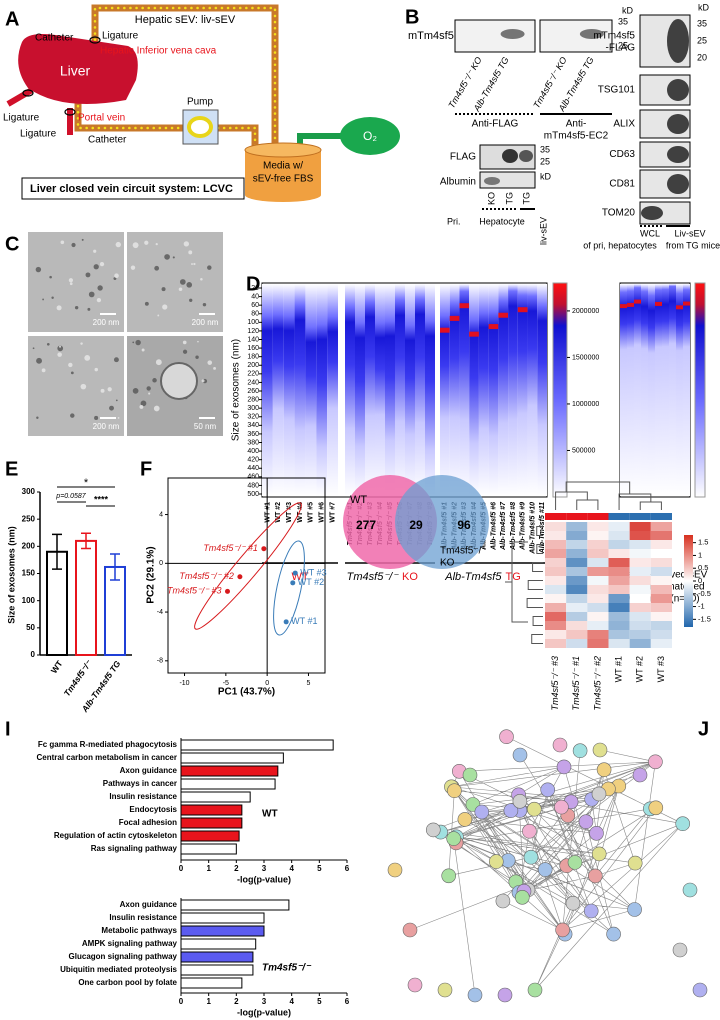  What do you see at coordinates (640, 669) in the screenshot?
I see `column-label: WT #2` at bounding box center [640, 669].